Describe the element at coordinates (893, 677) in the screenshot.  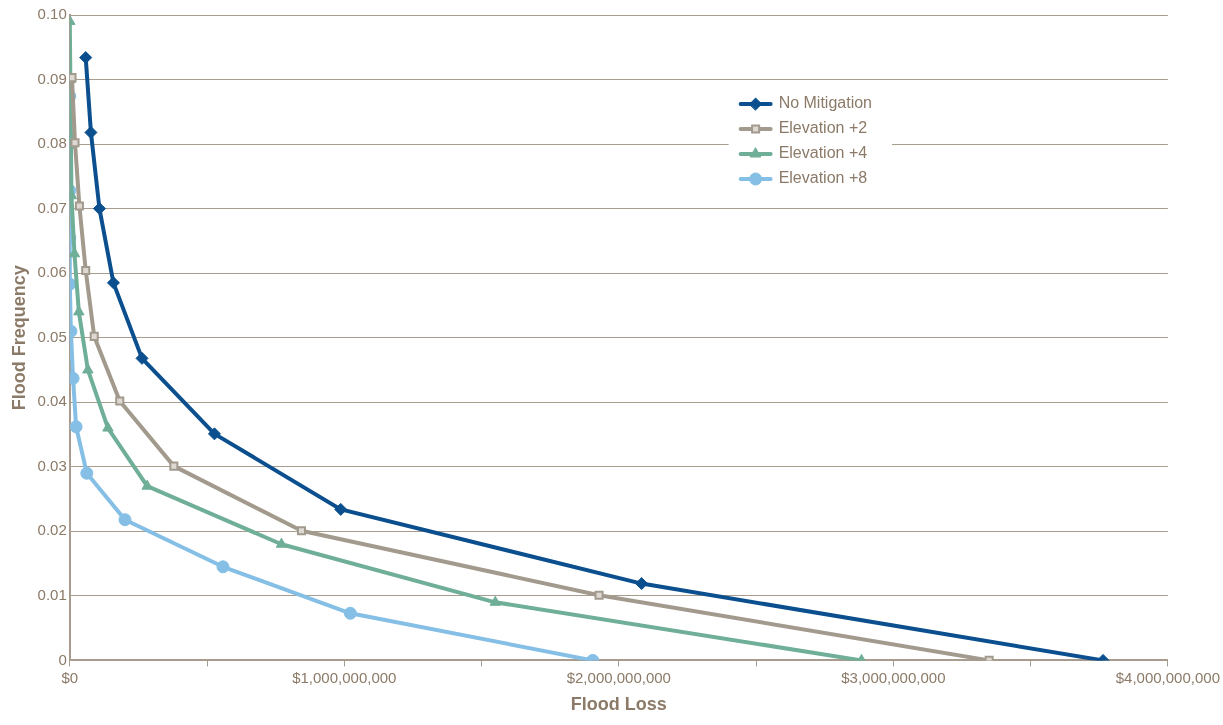
I see `x-tick-label: $3,000,000,000` at that location.